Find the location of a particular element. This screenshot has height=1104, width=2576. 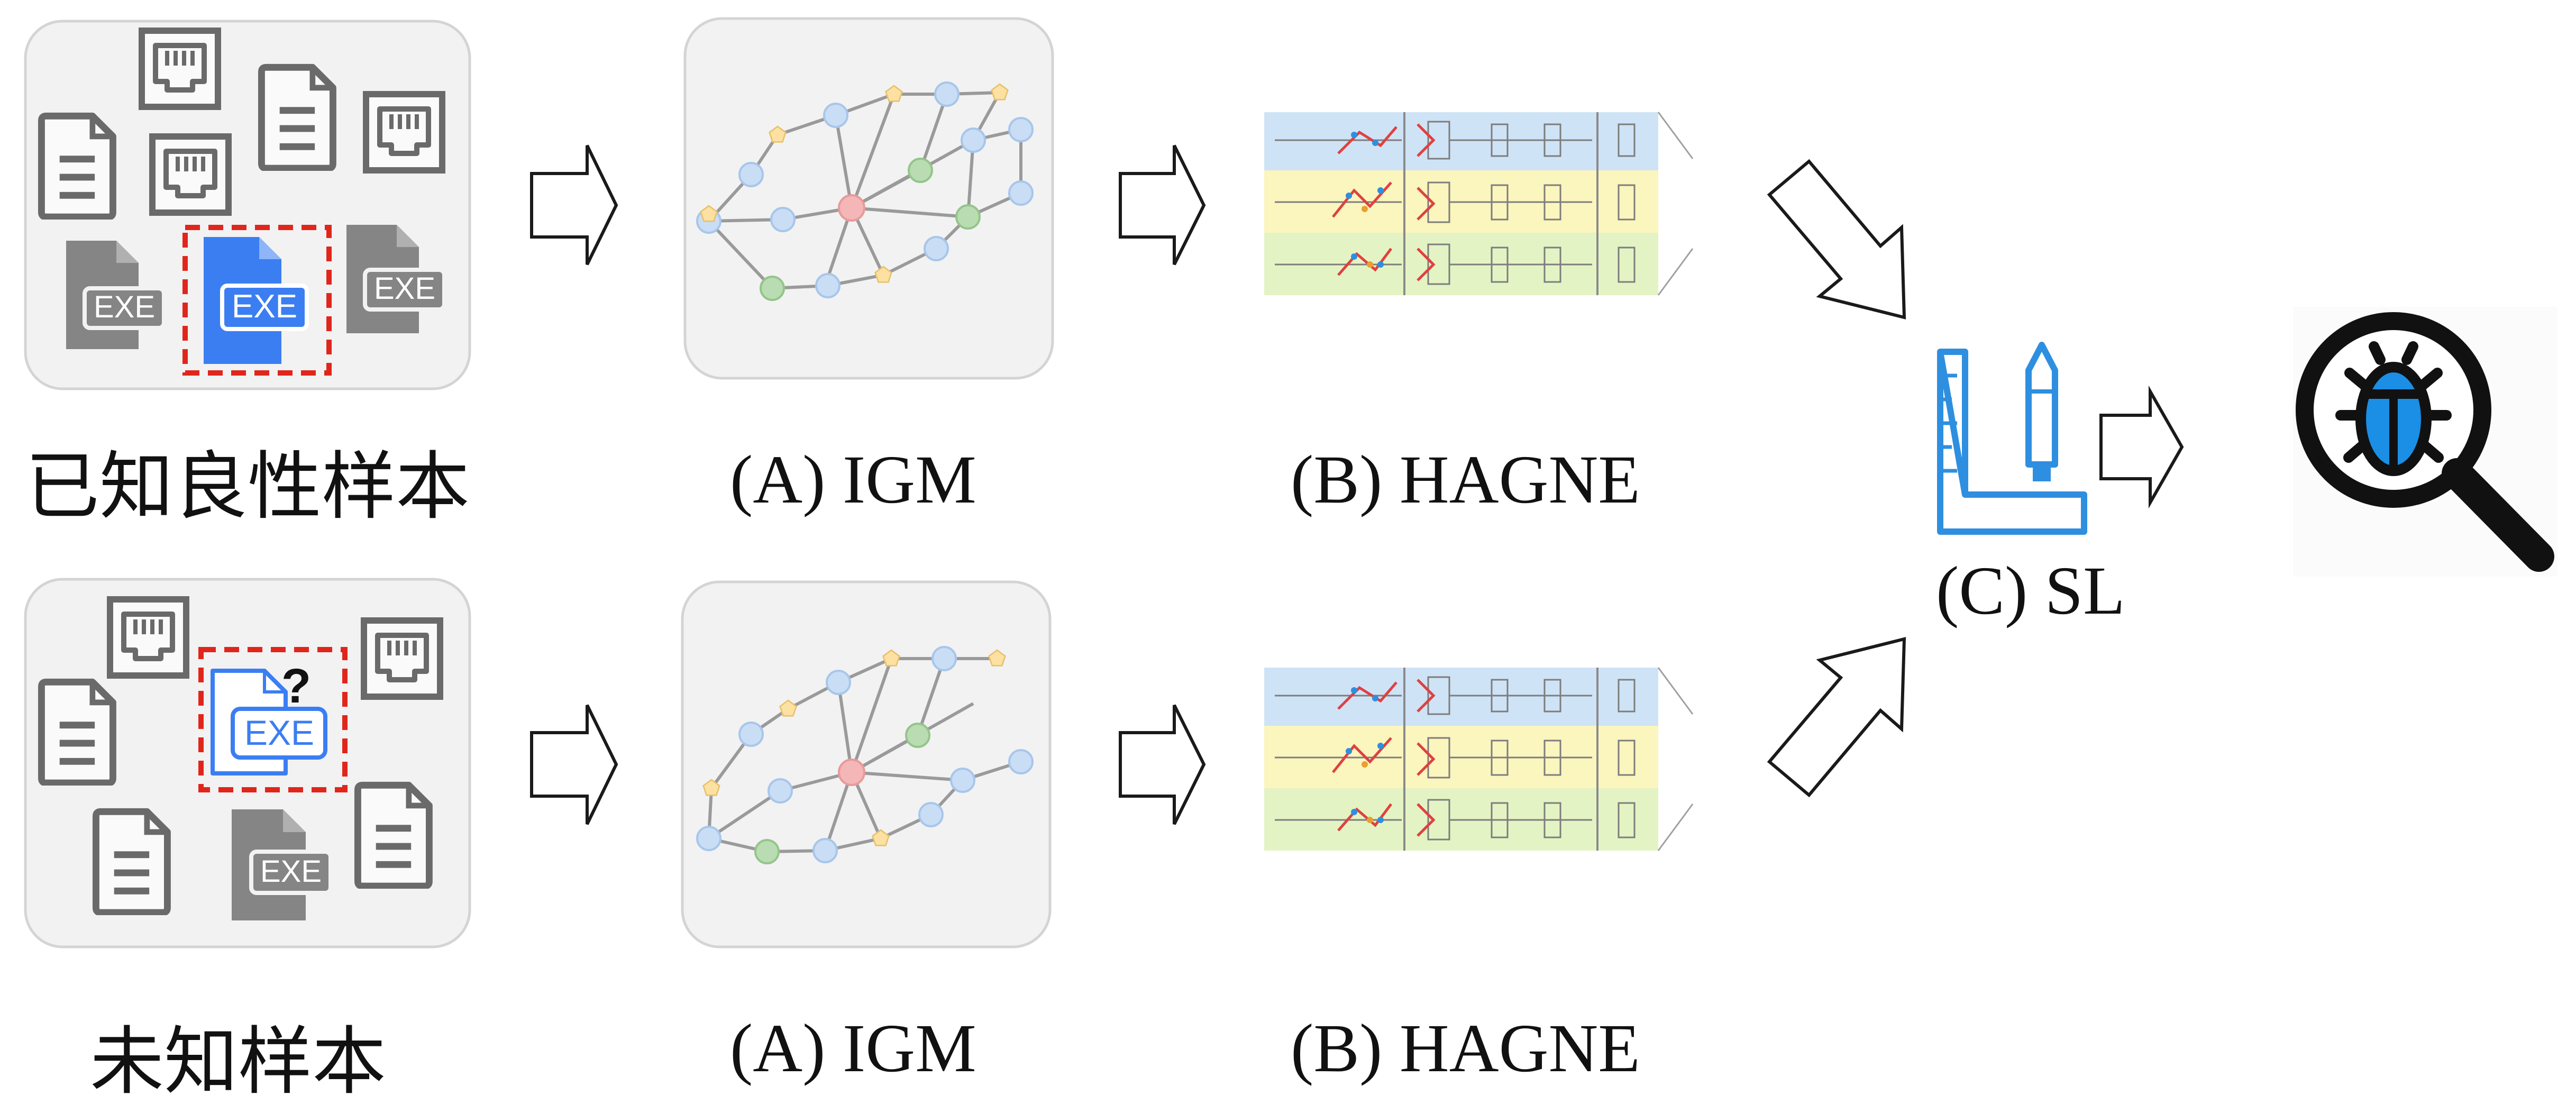

arrow-to-detection is located at coordinates (2141, 447).